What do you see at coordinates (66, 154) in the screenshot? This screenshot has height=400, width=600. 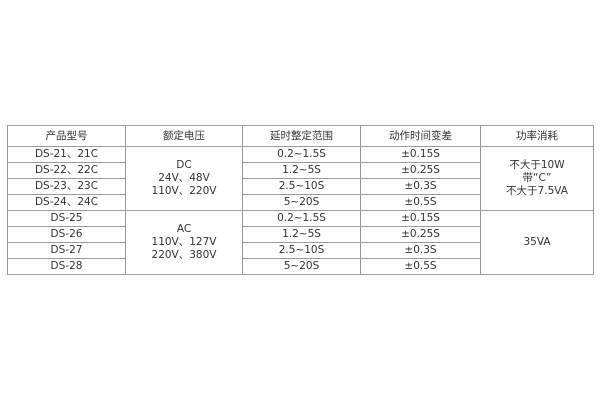 I see `model-cell: DS-21、21C` at bounding box center [66, 154].